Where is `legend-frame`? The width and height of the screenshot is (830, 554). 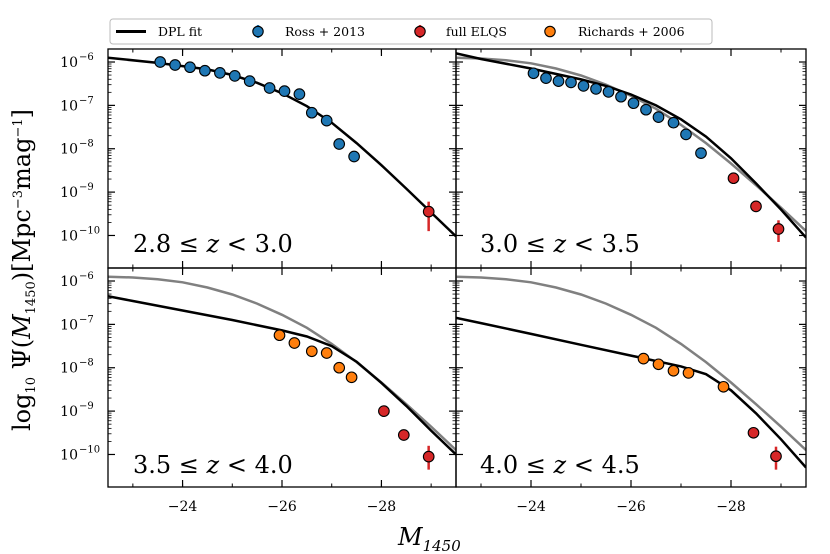
legend-frame is located at coordinates (411, 31).